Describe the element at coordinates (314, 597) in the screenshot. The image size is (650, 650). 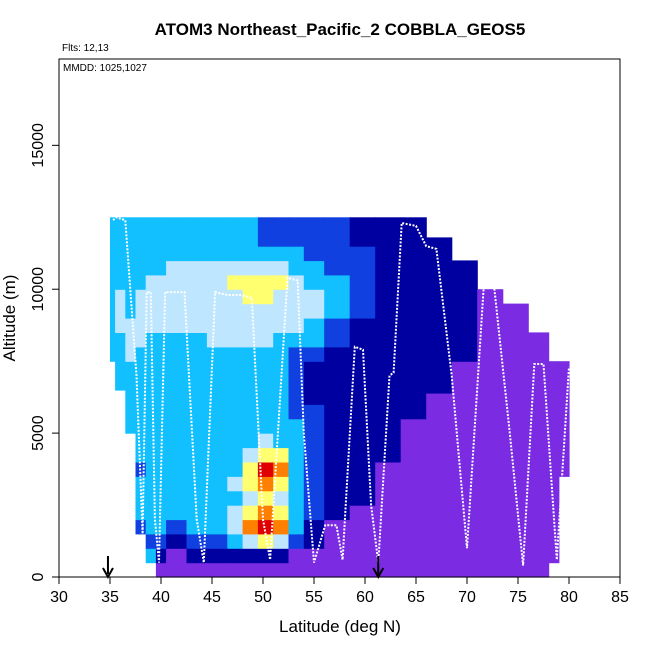
I see `x-tick-label: 55` at that location.